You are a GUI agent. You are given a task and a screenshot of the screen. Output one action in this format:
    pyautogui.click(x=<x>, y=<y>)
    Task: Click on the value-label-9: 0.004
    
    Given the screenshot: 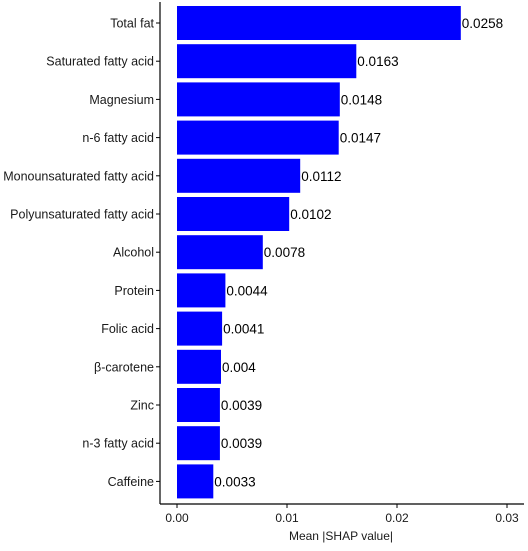 What is the action you would take?
    pyautogui.click(x=239, y=367)
    